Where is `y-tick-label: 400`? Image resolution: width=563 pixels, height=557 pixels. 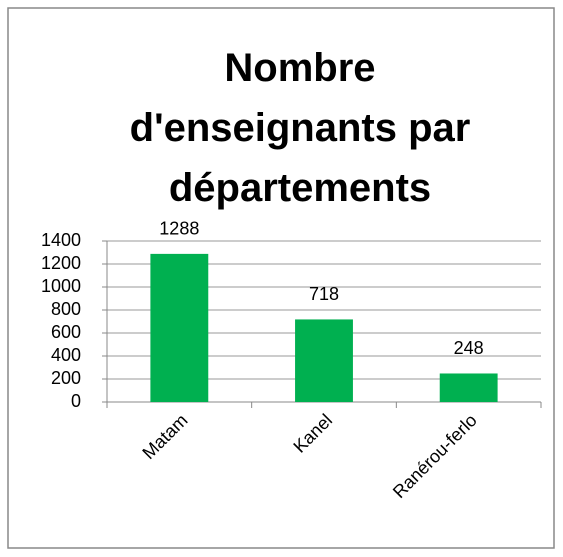 y-tick-label: 400 is located at coordinates (66, 355).